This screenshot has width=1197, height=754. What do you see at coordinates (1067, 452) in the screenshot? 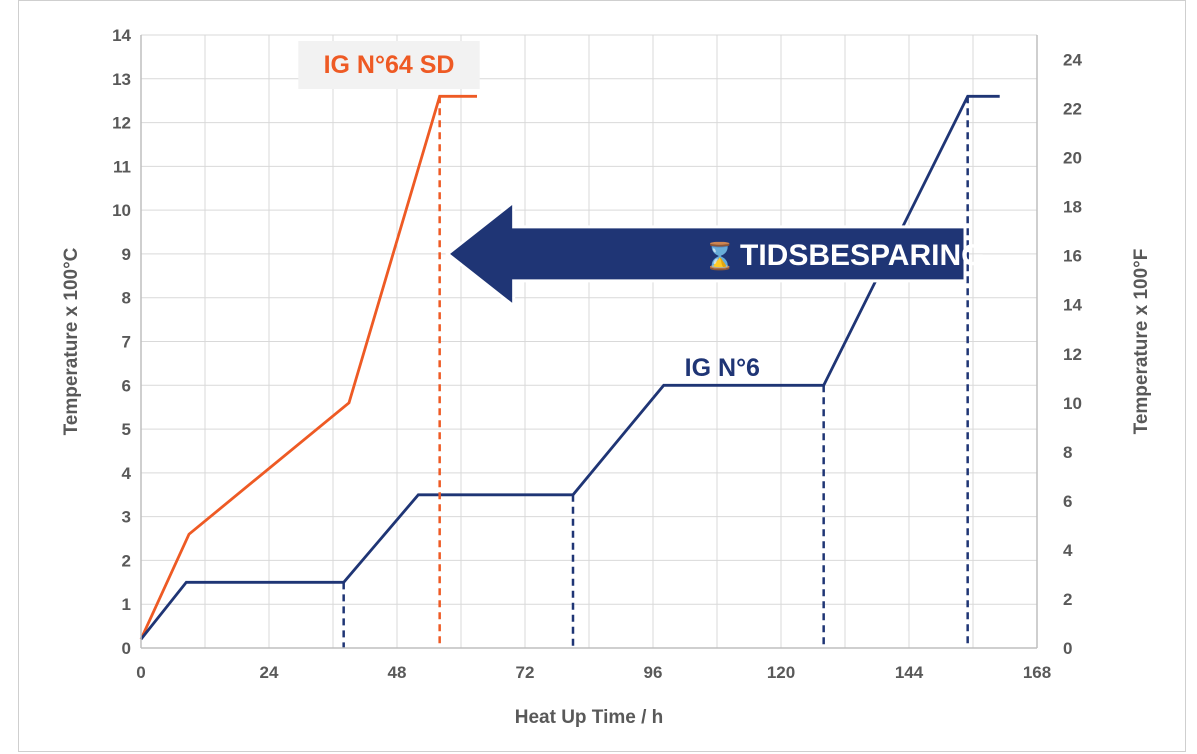
I see `y-right-tick-label-8: 8` at bounding box center [1067, 452].